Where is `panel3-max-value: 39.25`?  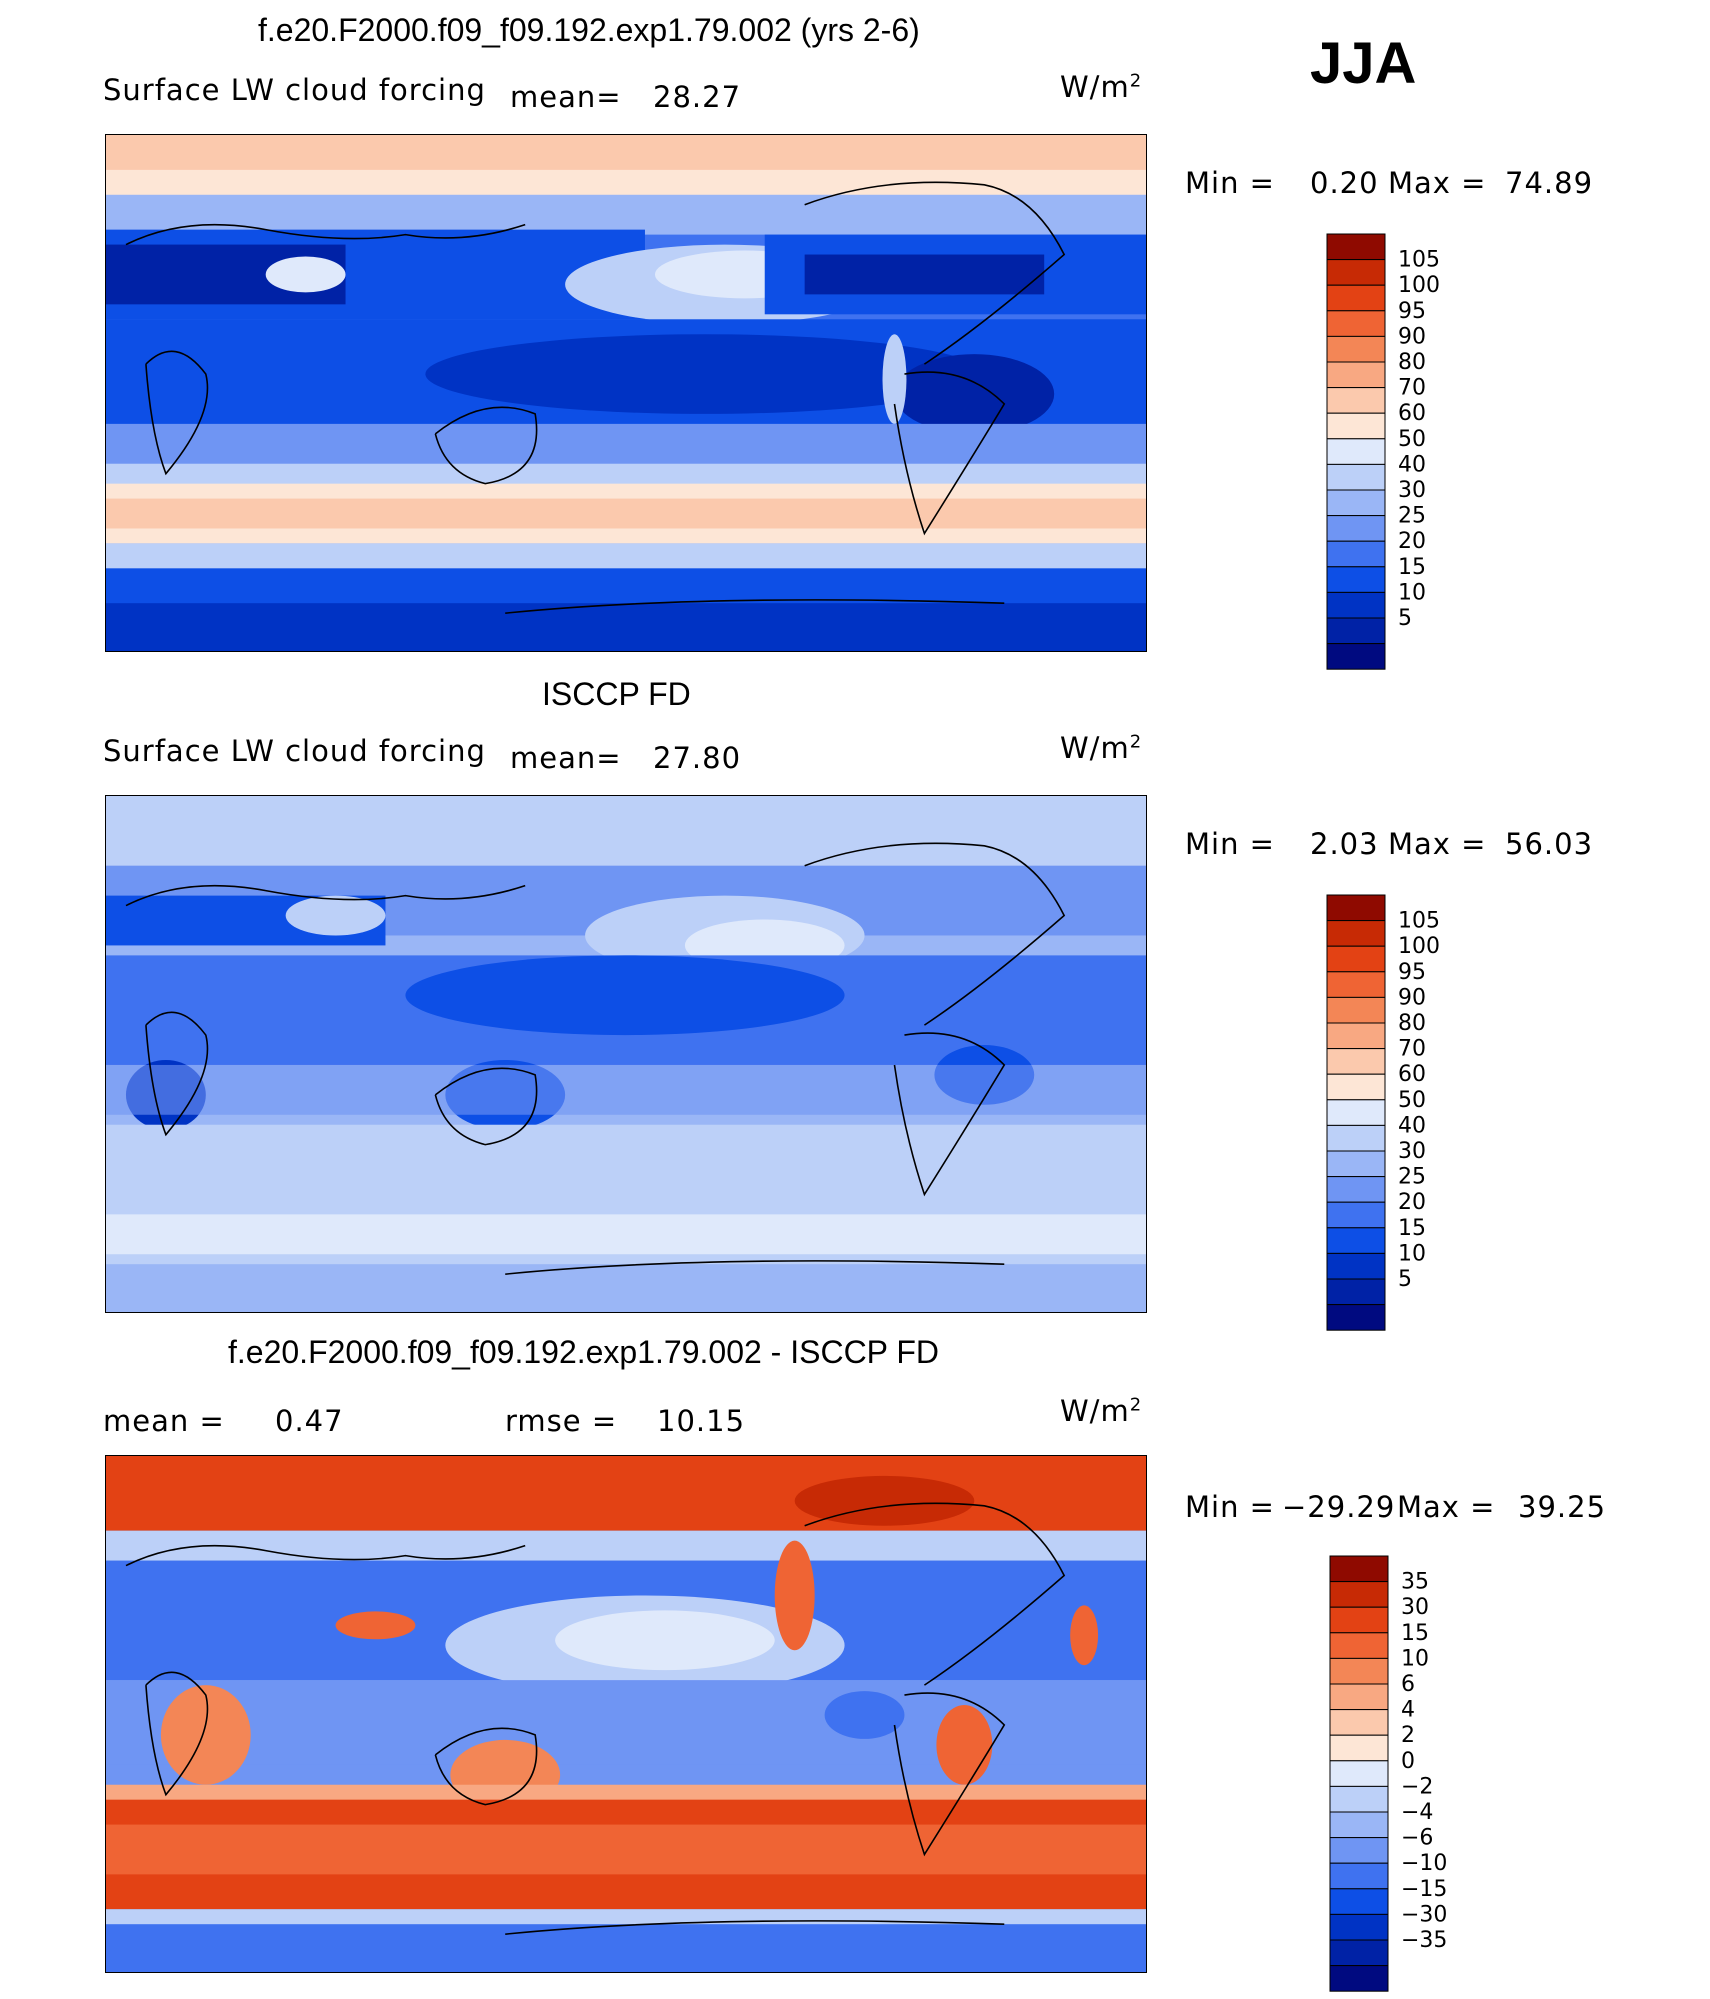 panel3-max-value: 39.25 is located at coordinates (1562, 1507).